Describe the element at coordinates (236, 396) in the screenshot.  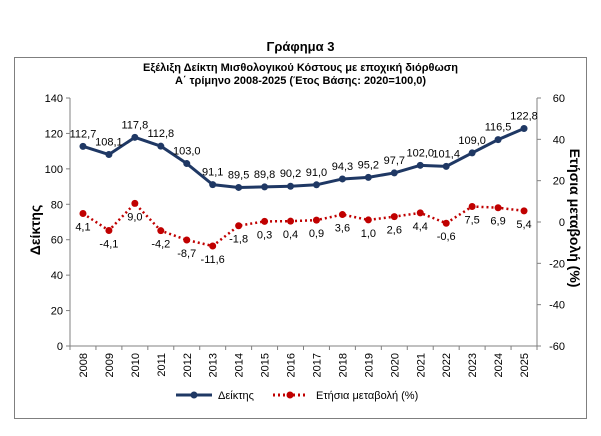
I see `legend-label-index: Δείκτης` at that location.